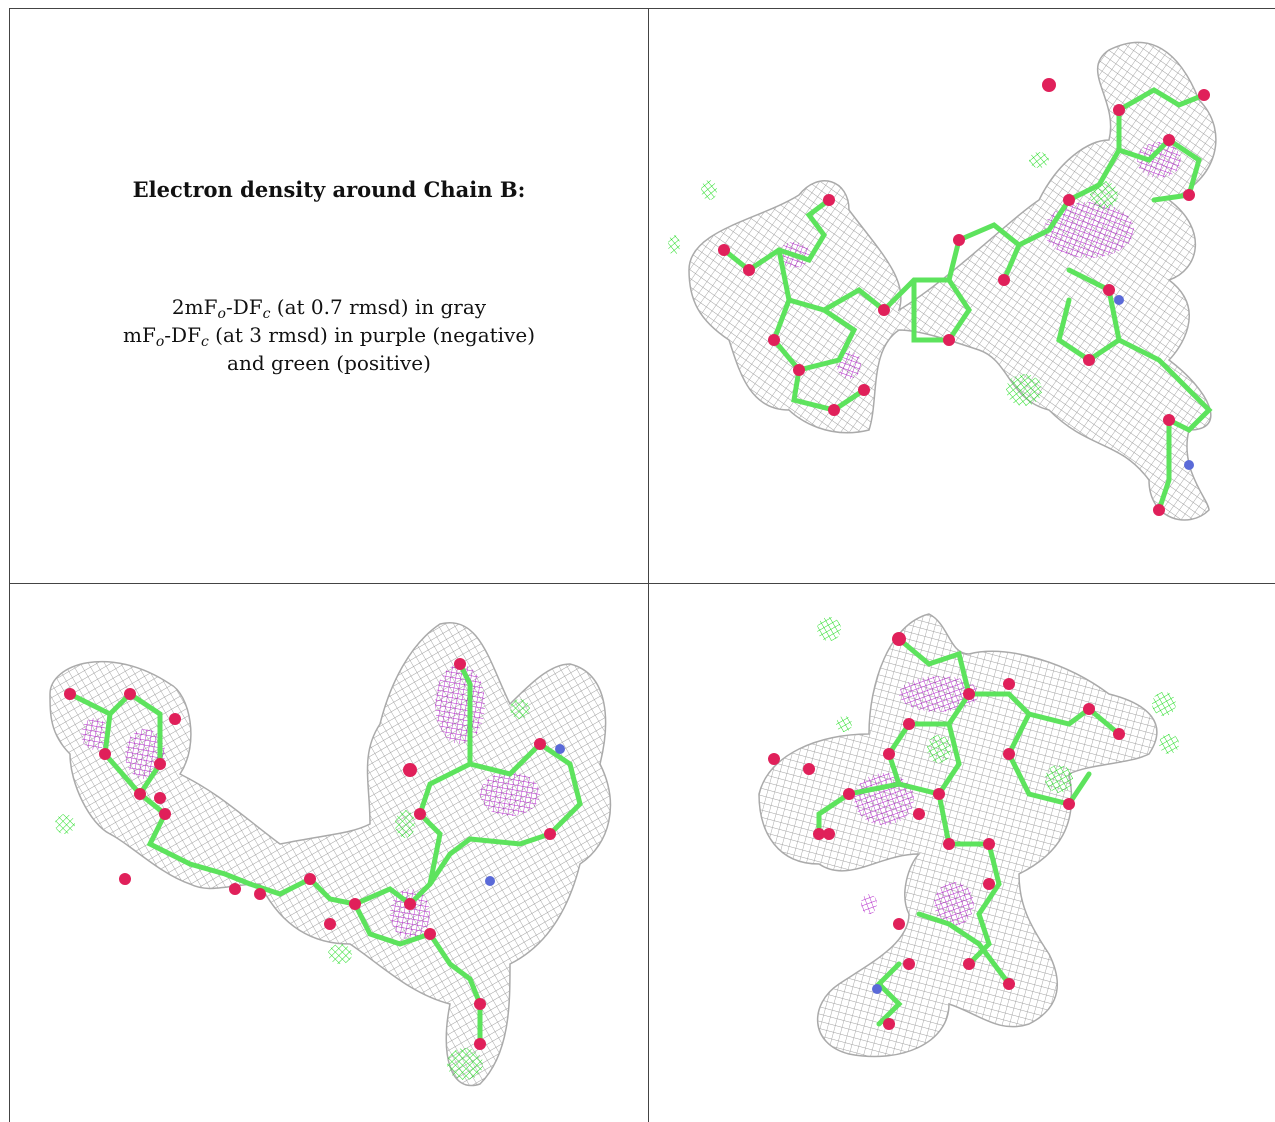 The width and height of the screenshot is (1275, 1122). Describe the element at coordinates (9, 565) in the screenshot. I see `table-border-left` at that location.